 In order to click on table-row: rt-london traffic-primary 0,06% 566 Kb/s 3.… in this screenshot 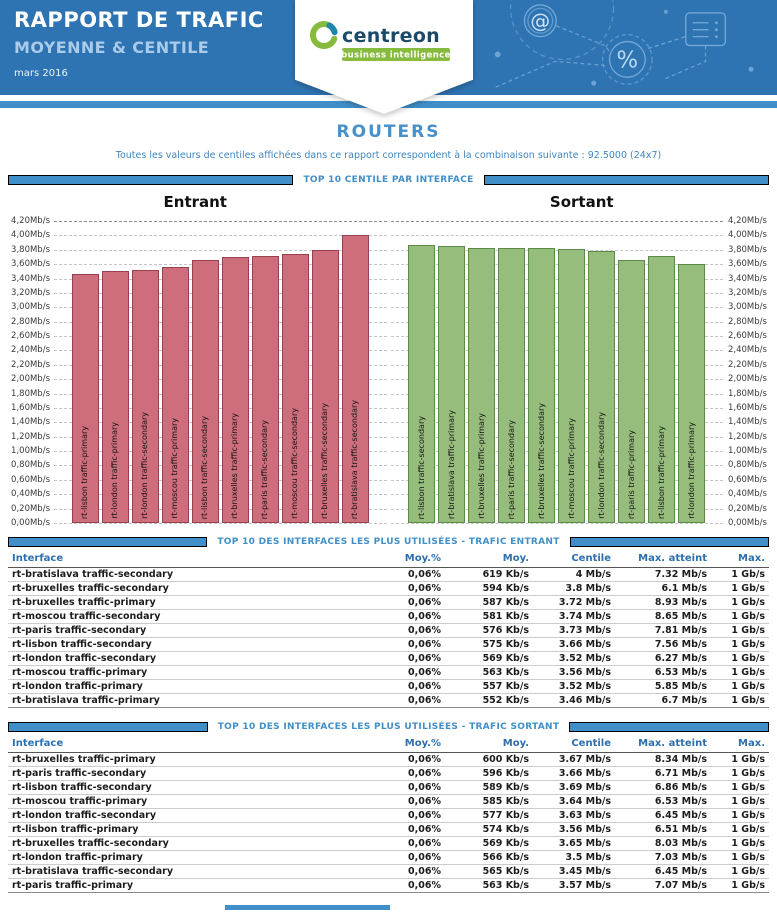, I will do `click(388, 857)`.